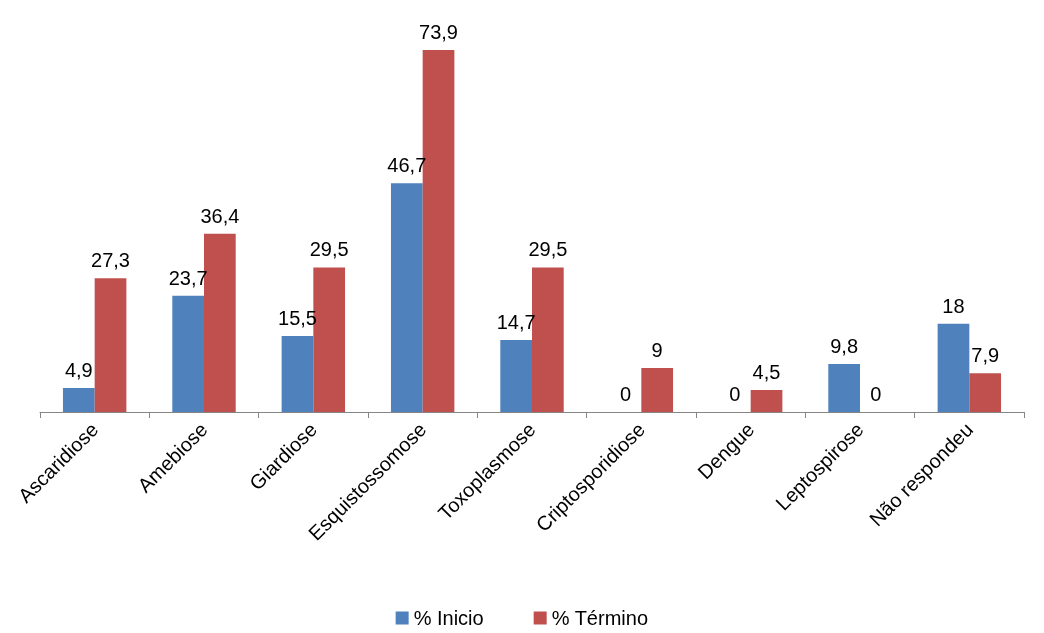 The height and width of the screenshot is (633, 1044). Describe the element at coordinates (438, 31) in the screenshot. I see `data-label: 73,9` at that location.